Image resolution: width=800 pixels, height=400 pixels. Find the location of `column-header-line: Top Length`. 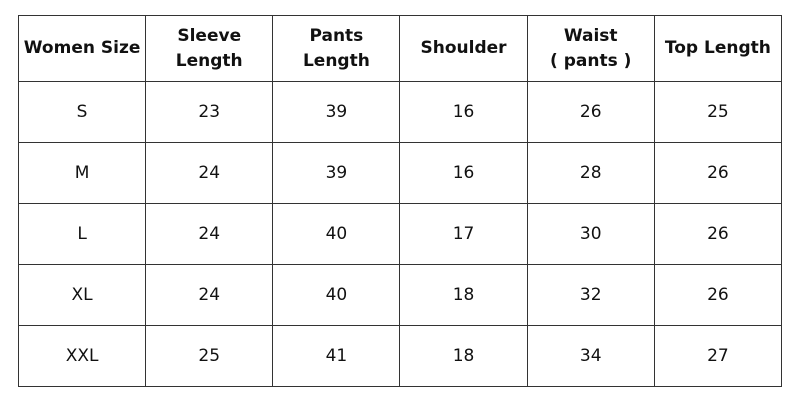

column-header-line: Top Length is located at coordinates (717, 48).